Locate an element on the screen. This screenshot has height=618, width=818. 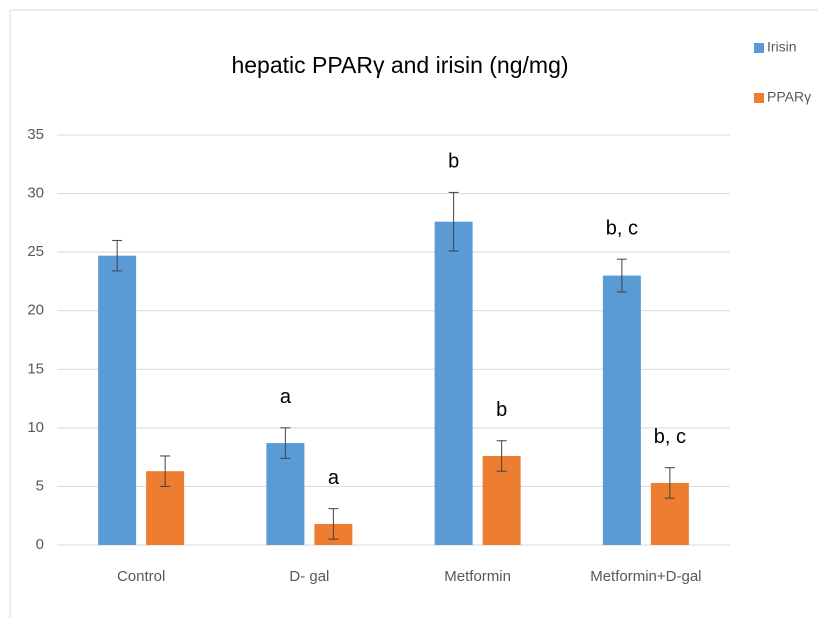
x-tick-label: Metformin is located at coordinates (477, 576).